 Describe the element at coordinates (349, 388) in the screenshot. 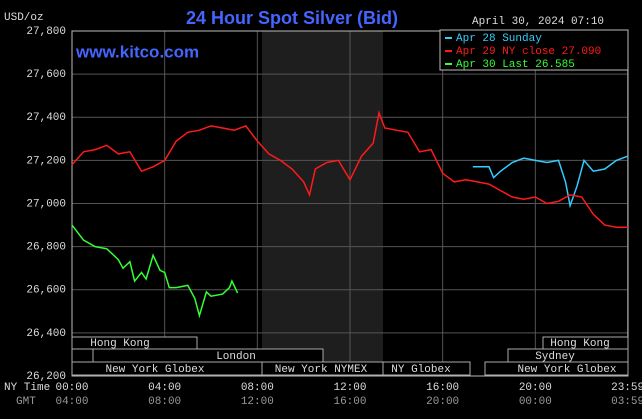

I see `x-tick-label: 12:00` at that location.